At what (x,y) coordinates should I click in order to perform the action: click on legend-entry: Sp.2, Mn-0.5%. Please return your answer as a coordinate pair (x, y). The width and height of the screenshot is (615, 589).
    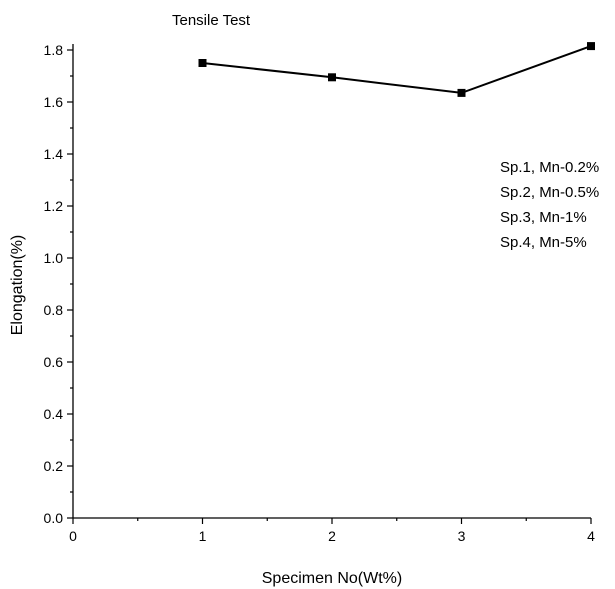
    Looking at the image, I should click on (549, 192).